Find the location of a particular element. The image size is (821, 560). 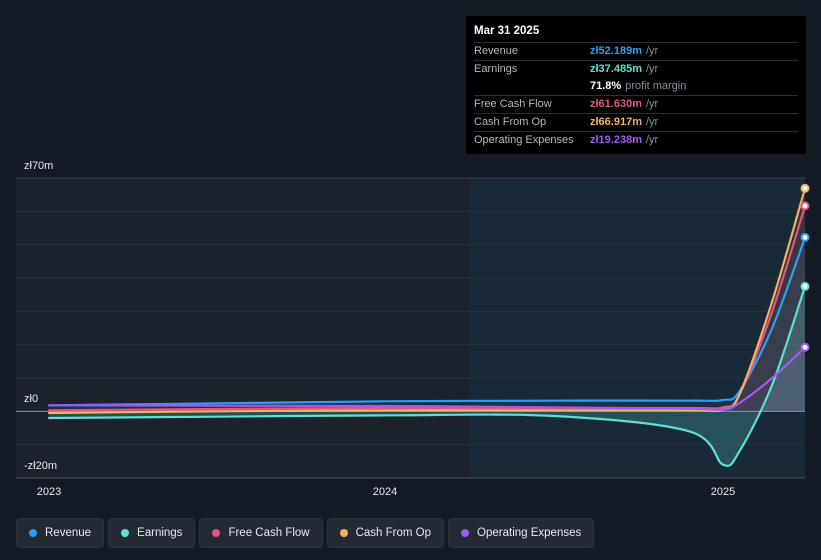

tooltip-row-margin: 71.8% profit margin is located at coordinates (636, 86).